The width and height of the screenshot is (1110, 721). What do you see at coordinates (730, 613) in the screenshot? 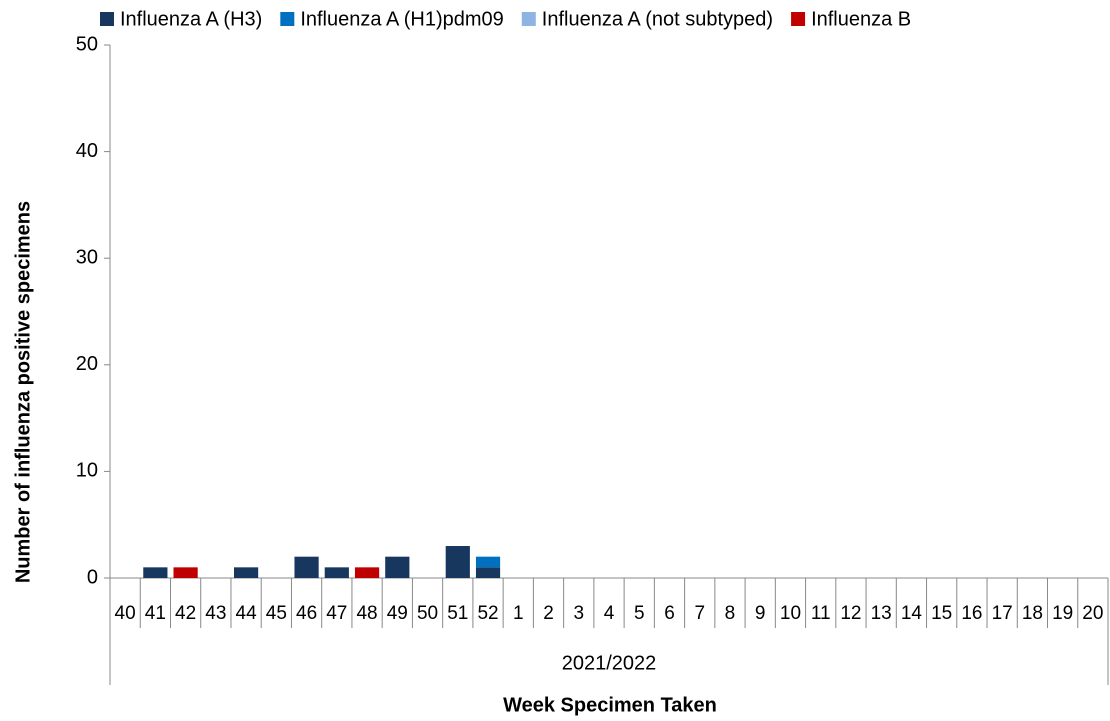
I see `x-tick-label: 8` at bounding box center [730, 613].